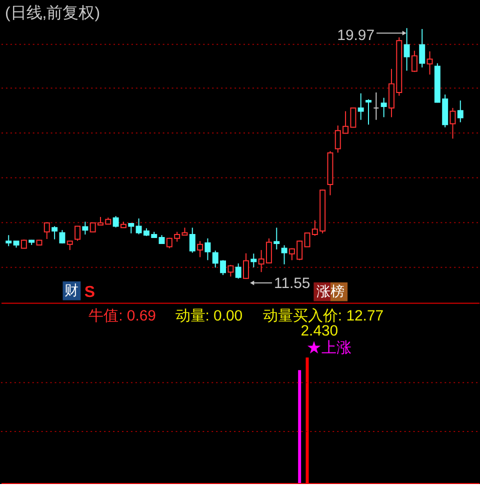 The image size is (480, 486). Describe the element at coordinates (71, 290) in the screenshot. I see `annotation: 财` at that location.